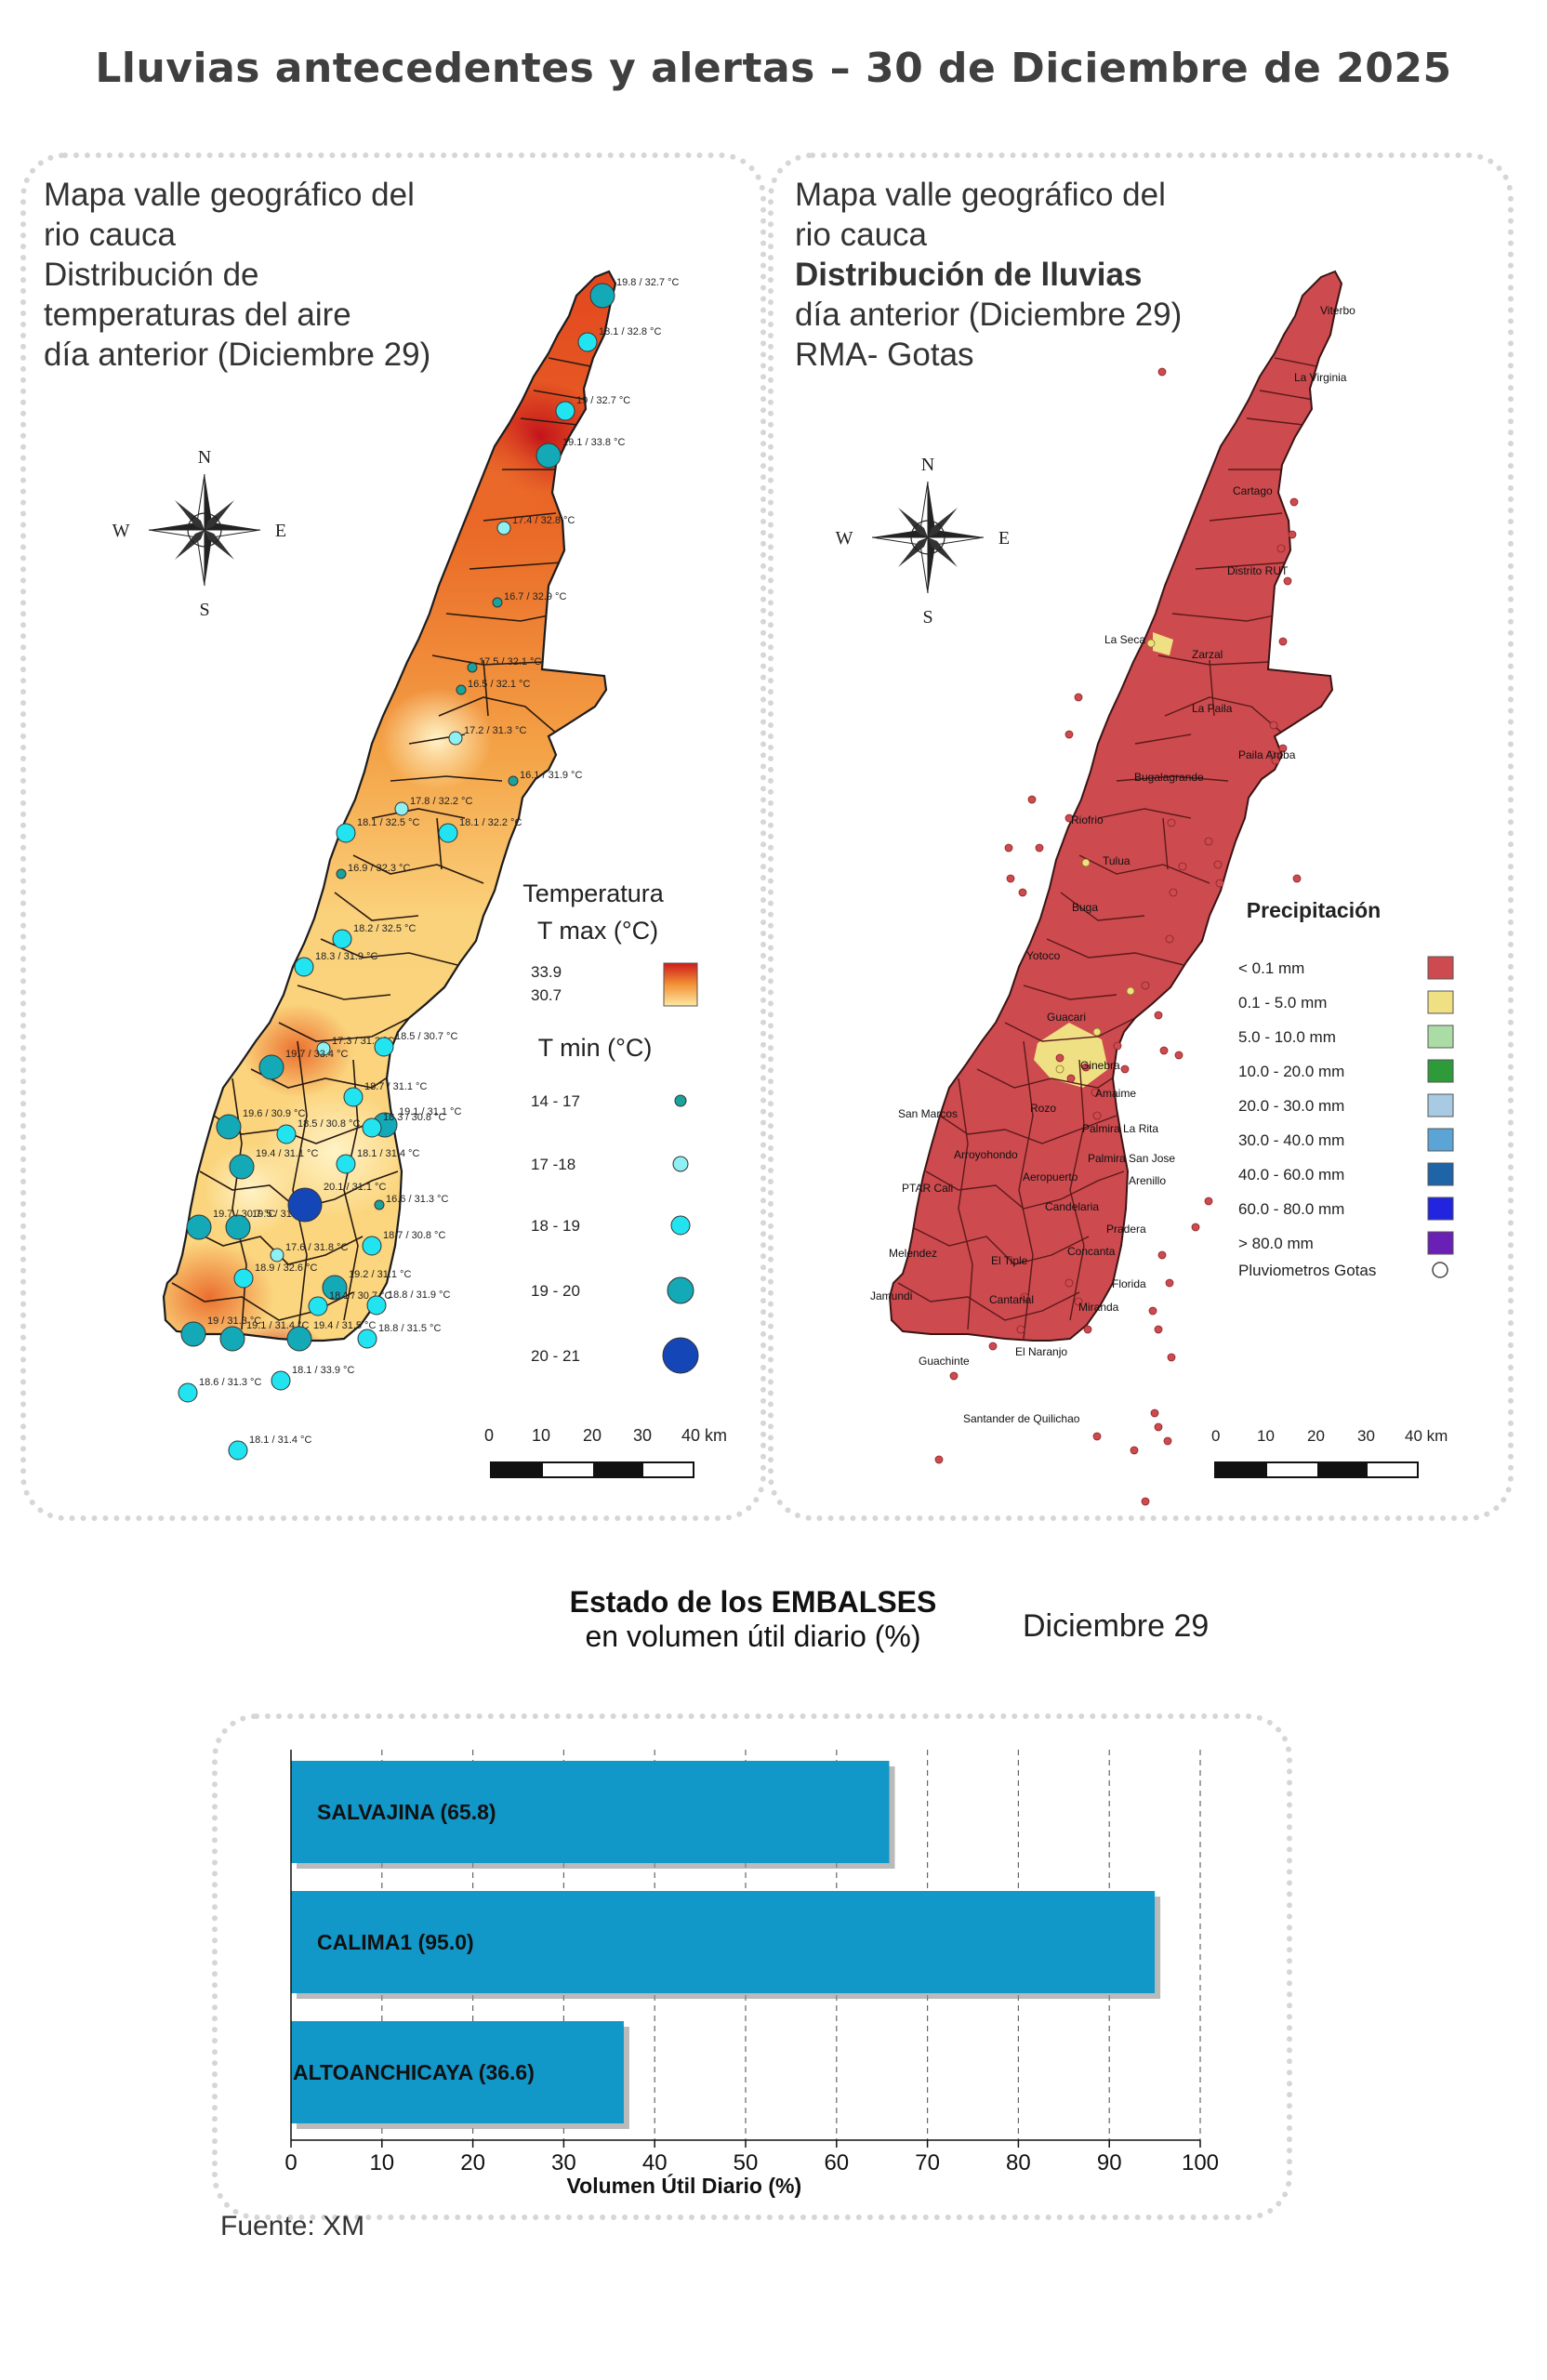  Describe the element at coordinates (1253, 490) in the screenshot. I see `town-label: Cartago` at that location.